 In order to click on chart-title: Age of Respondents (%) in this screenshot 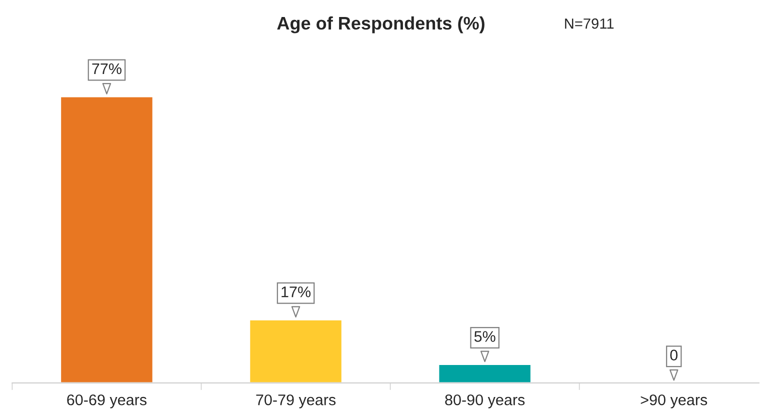, I will do `click(380, 25)`.